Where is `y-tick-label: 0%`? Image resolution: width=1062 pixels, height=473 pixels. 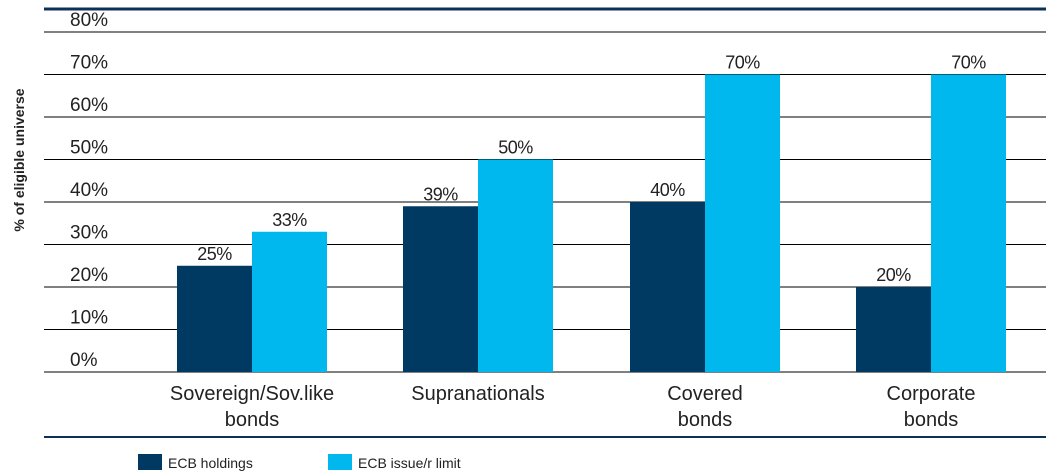 y-tick-label: 0% is located at coordinates (84, 360).